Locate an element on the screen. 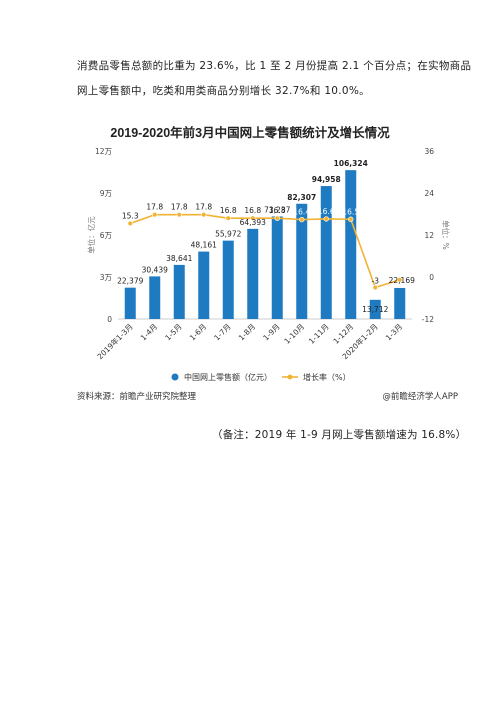  chart-title: 2019-2020年前3月中国网上零售额统计及增长情况 is located at coordinates (250, 133).